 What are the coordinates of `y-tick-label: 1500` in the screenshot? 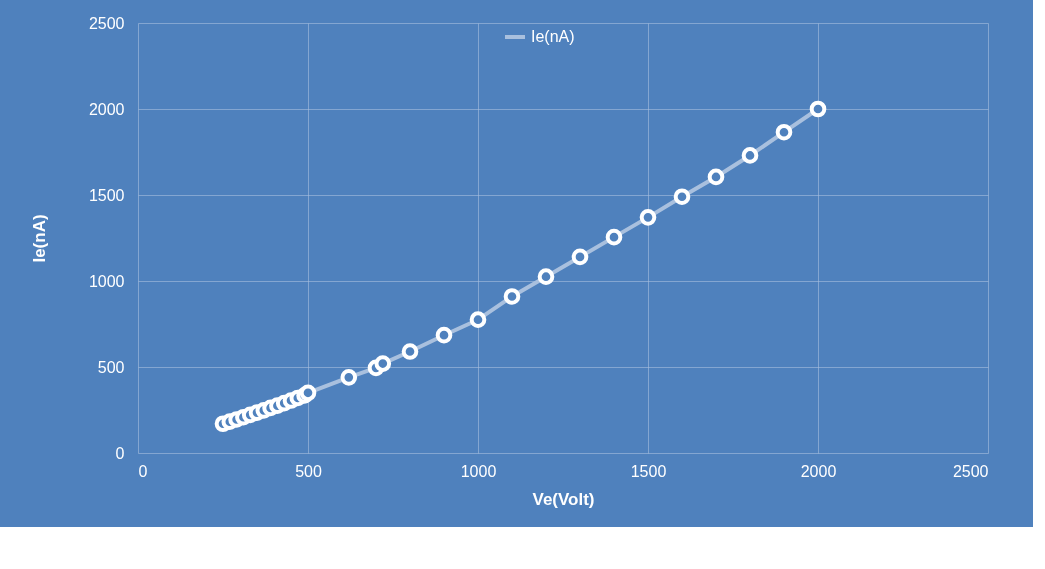 It's located at (106, 195).